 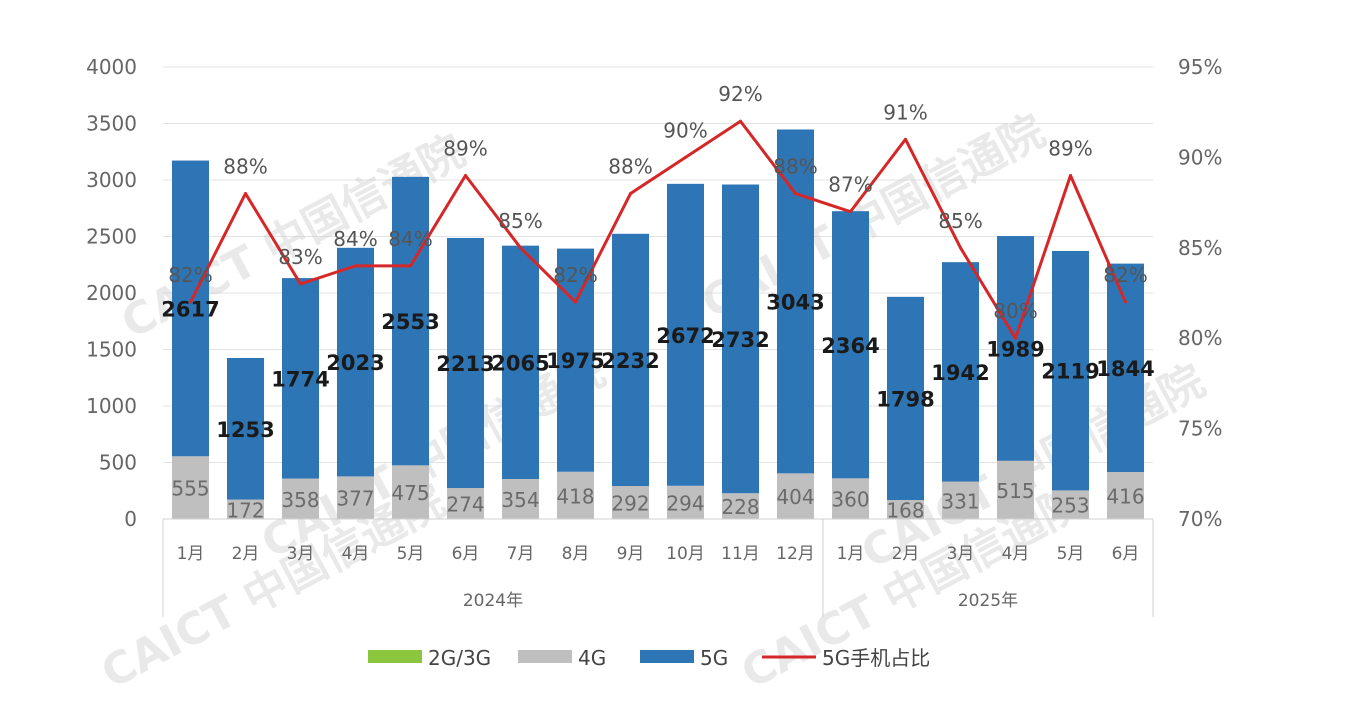 I want to click on right-tick-label: 85%, so click(x=1200, y=248).